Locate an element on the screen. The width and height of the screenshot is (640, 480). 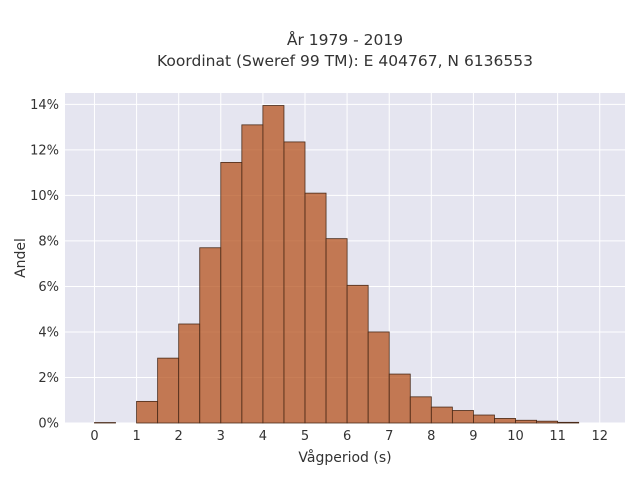
x-tick-label: 1 is located at coordinates (136, 436).